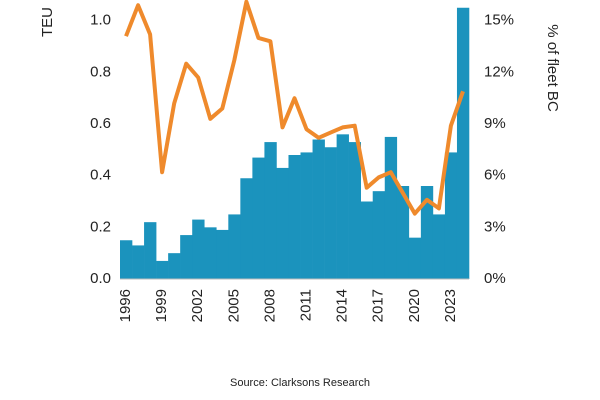 The height and width of the screenshot is (400, 600). I want to click on source-note: Source: Clarksons Research, so click(300, 383).